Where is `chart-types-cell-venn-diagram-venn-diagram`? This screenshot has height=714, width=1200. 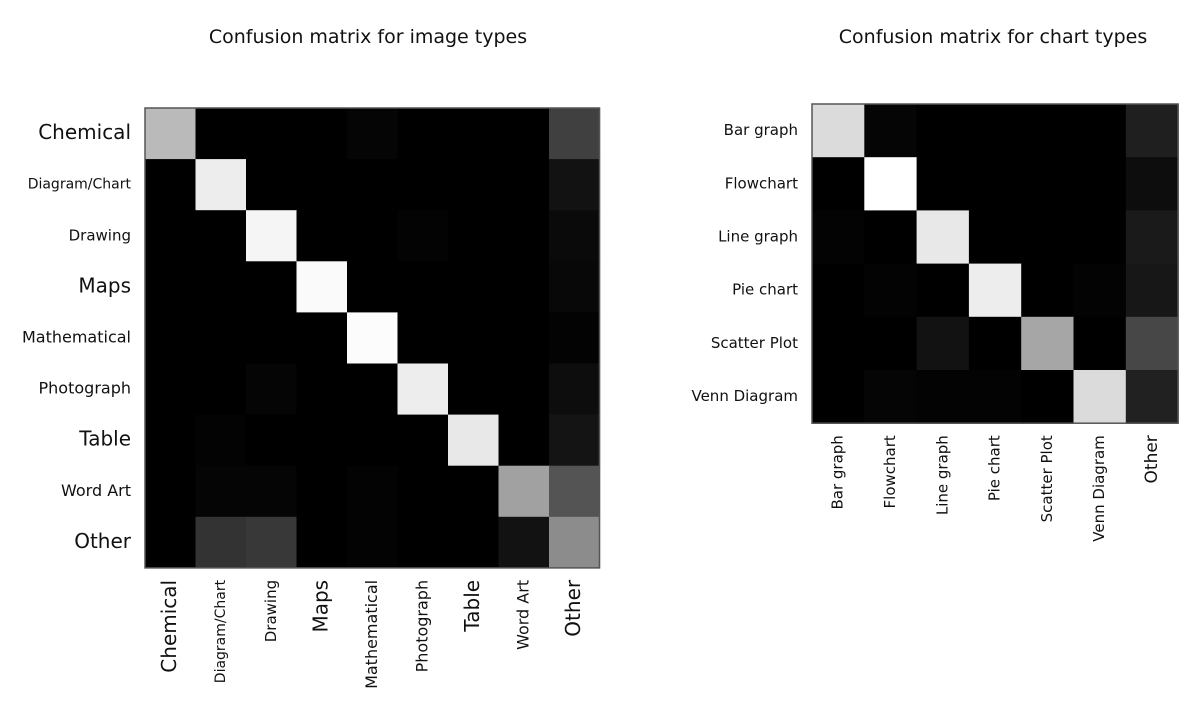 chart-types-cell-venn-diagram-venn-diagram is located at coordinates (1100, 397).